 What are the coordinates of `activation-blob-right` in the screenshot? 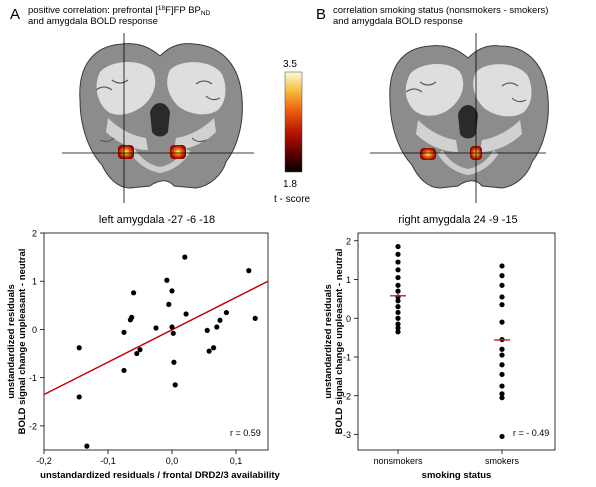 It's located at (178, 152).